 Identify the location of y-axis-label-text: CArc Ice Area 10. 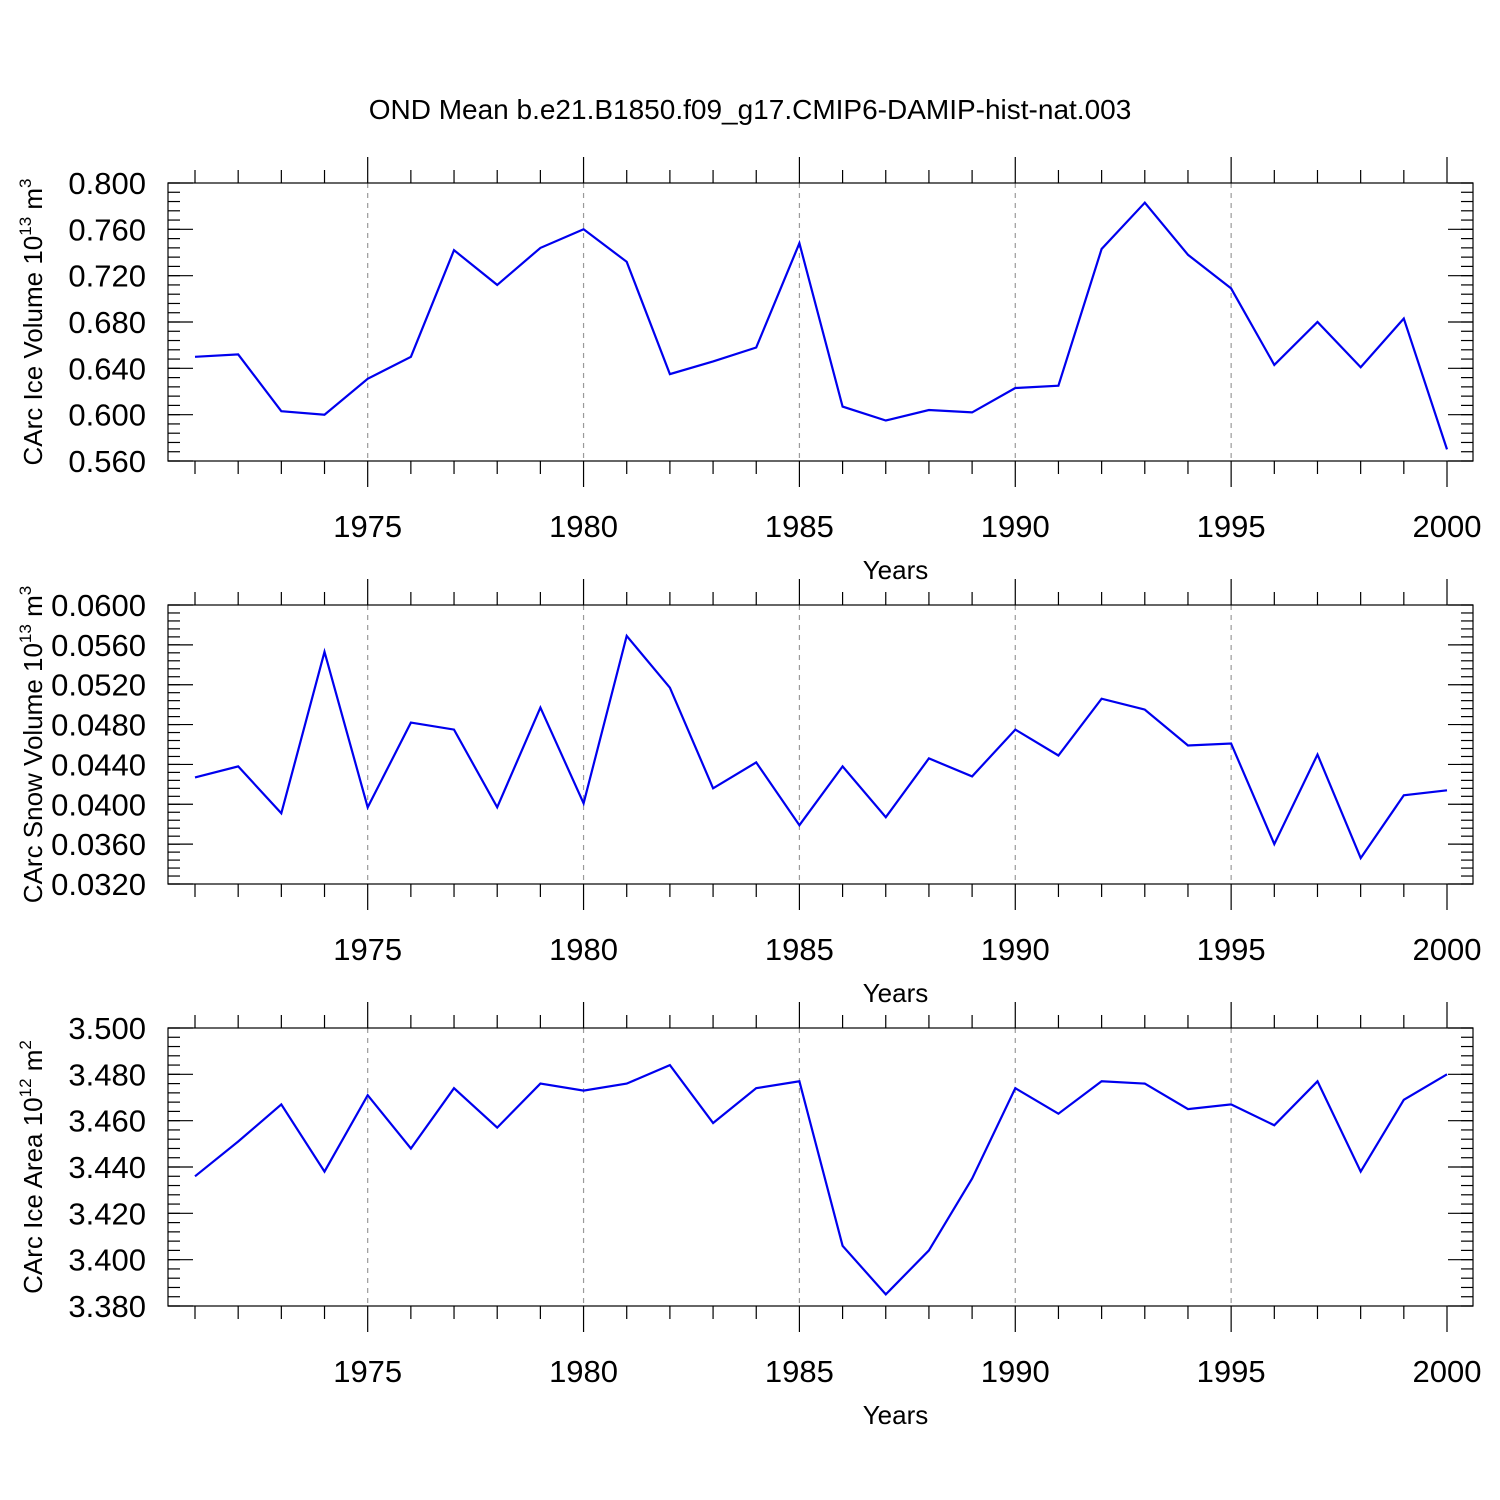
(33, 1195).